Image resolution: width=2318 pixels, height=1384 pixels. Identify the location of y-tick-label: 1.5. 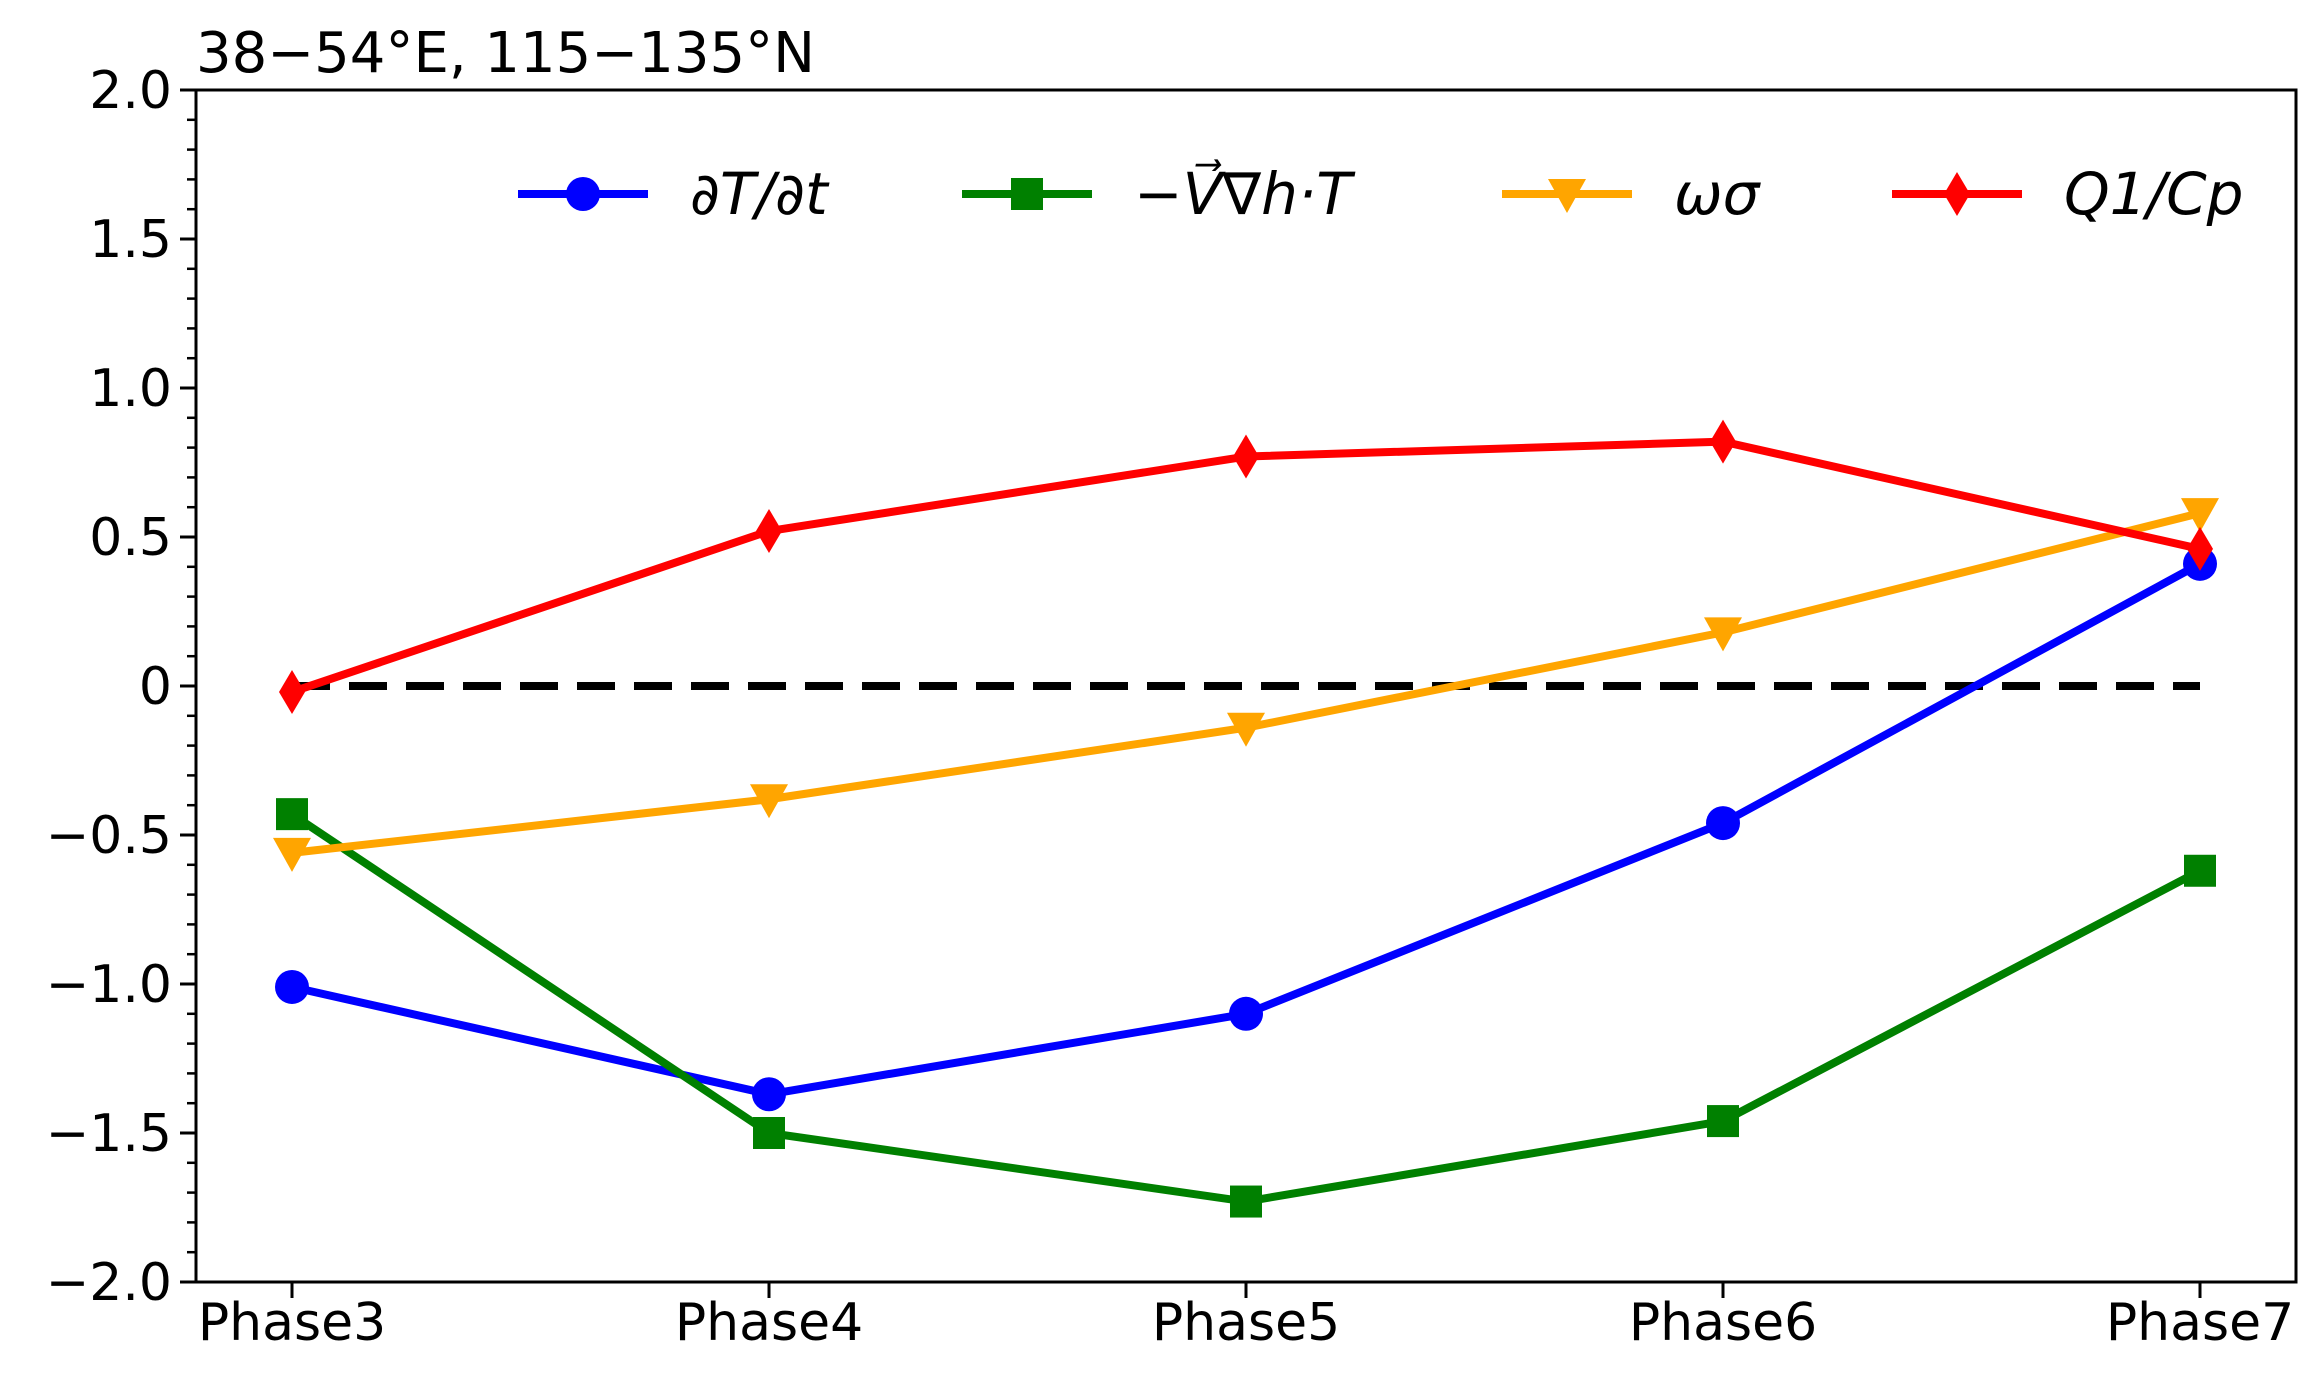
(130, 240).